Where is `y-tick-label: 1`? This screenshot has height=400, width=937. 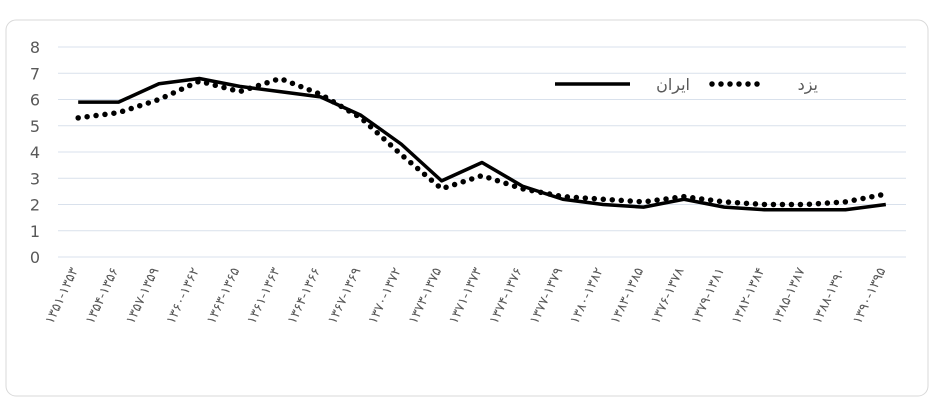 y-tick-label: 1 is located at coordinates (35, 231).